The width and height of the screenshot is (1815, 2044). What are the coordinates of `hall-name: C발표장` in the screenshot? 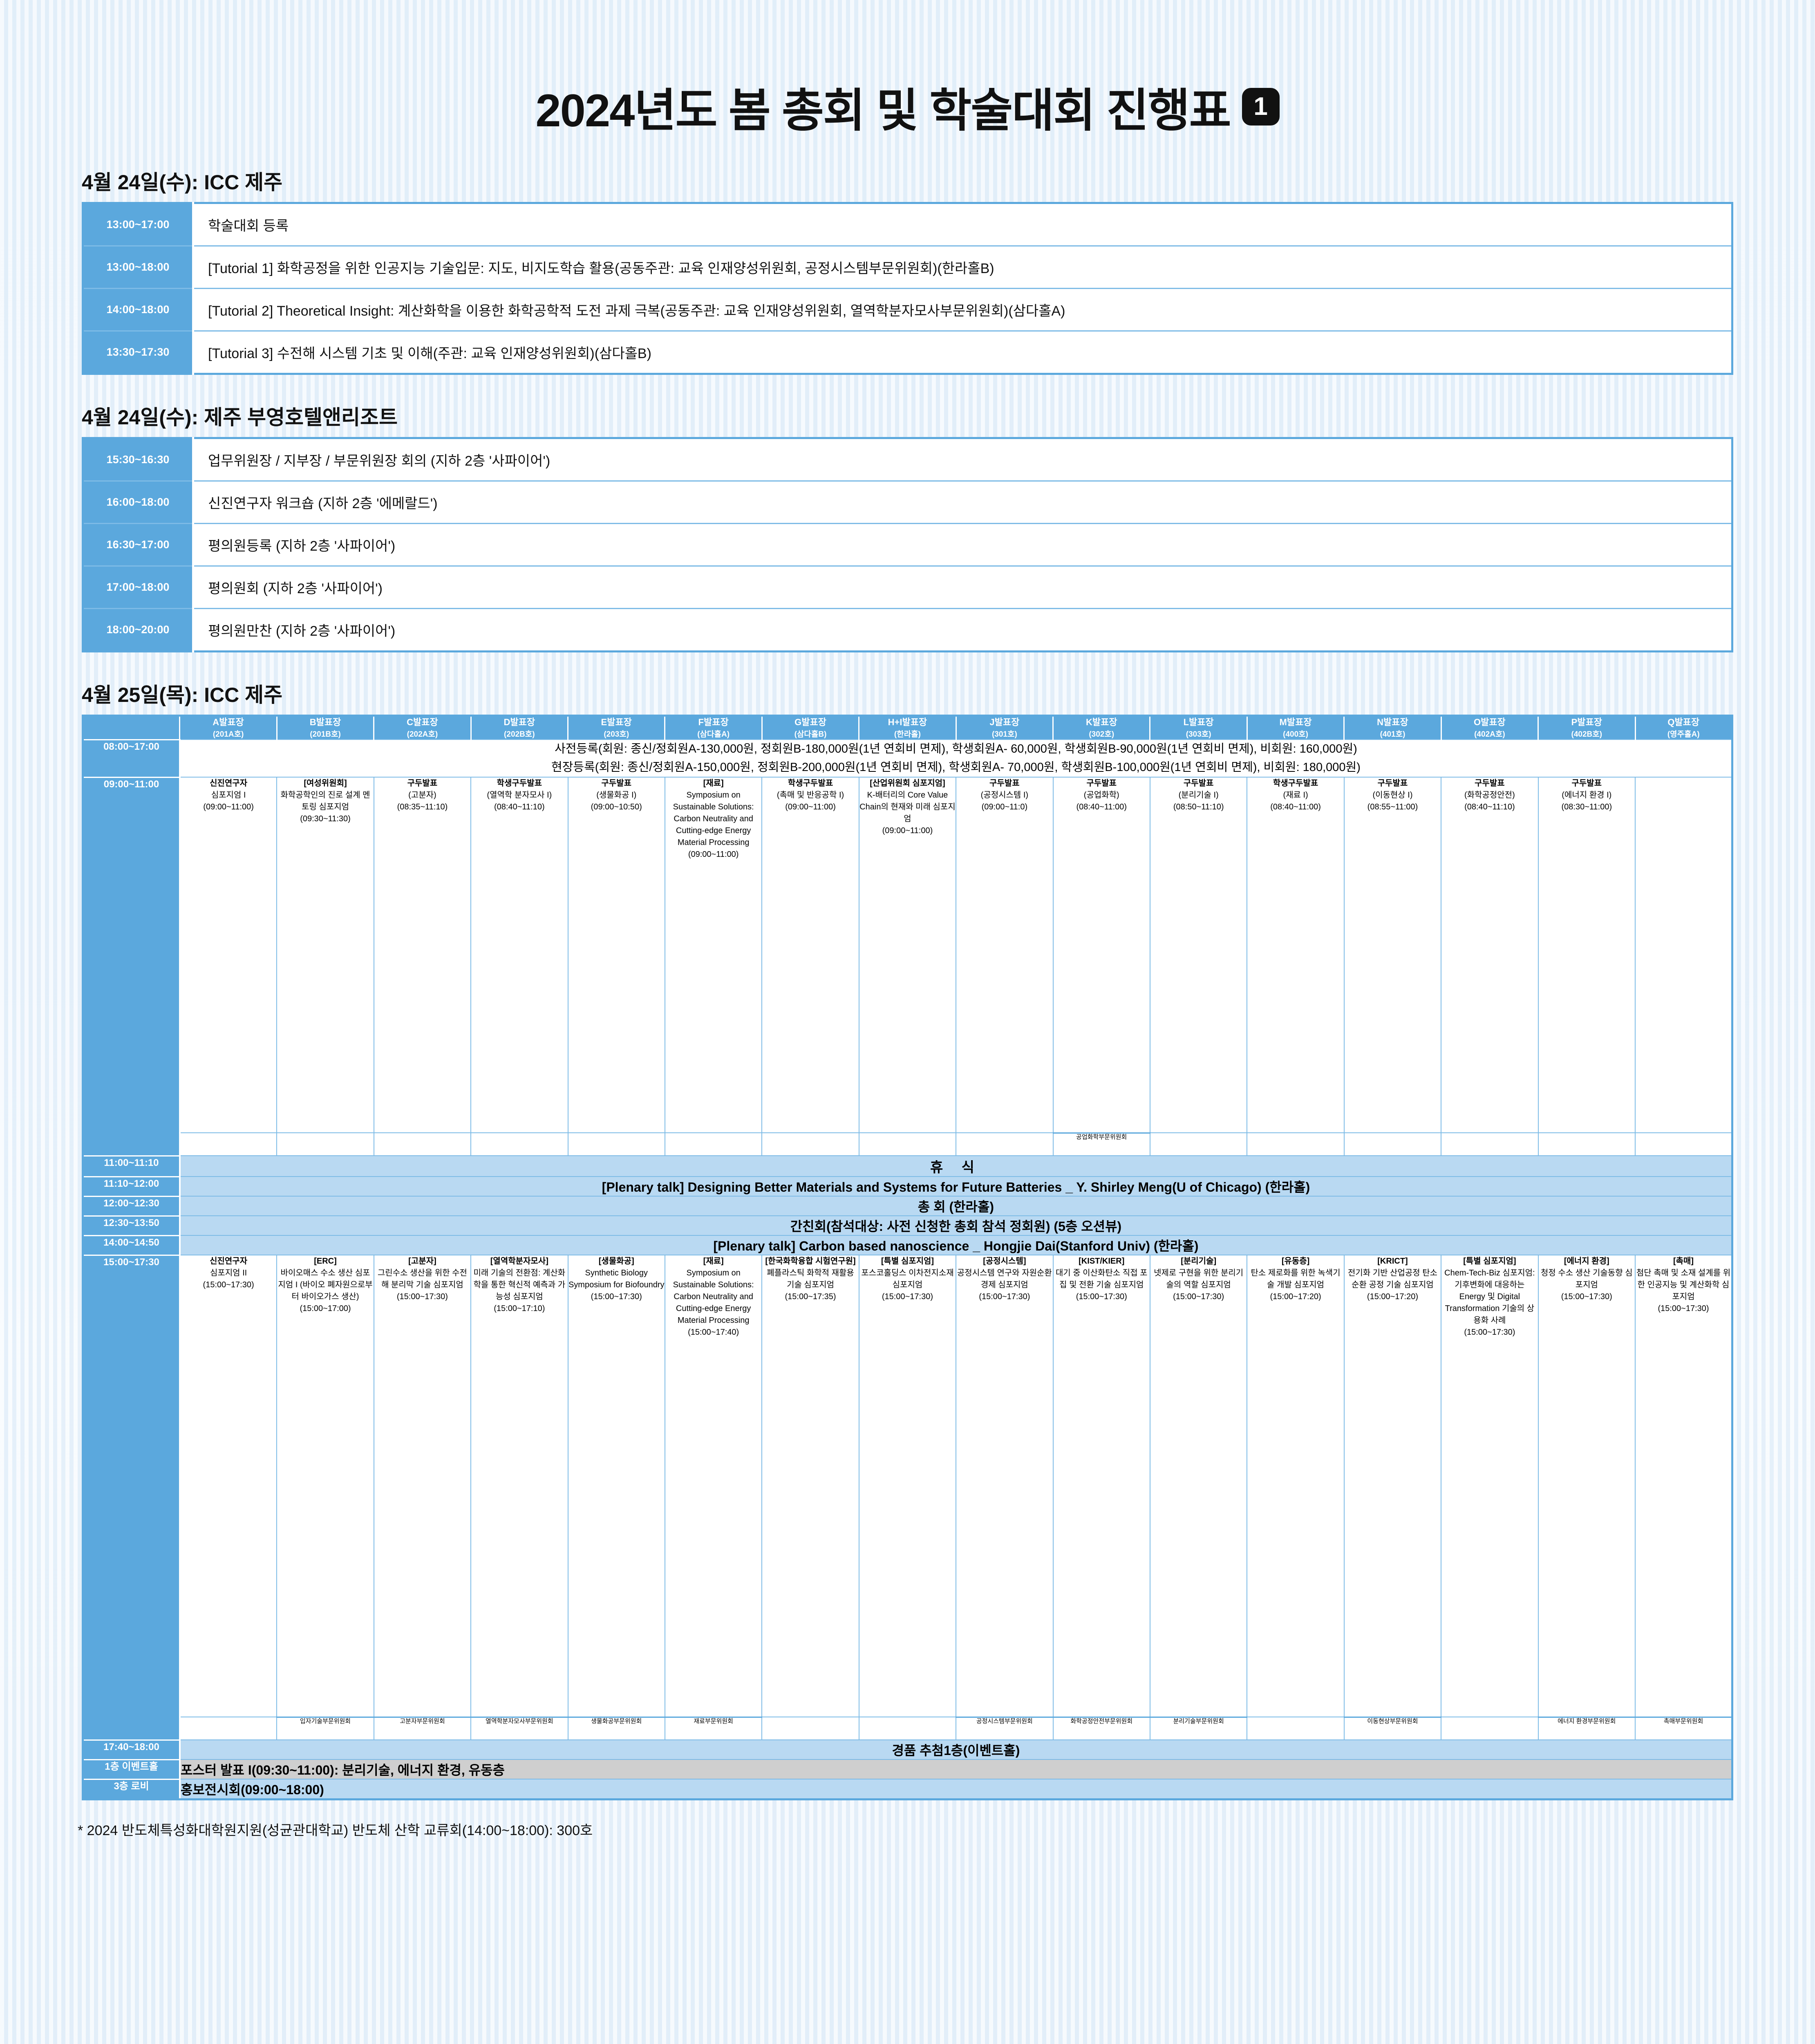 It's located at (422, 722).